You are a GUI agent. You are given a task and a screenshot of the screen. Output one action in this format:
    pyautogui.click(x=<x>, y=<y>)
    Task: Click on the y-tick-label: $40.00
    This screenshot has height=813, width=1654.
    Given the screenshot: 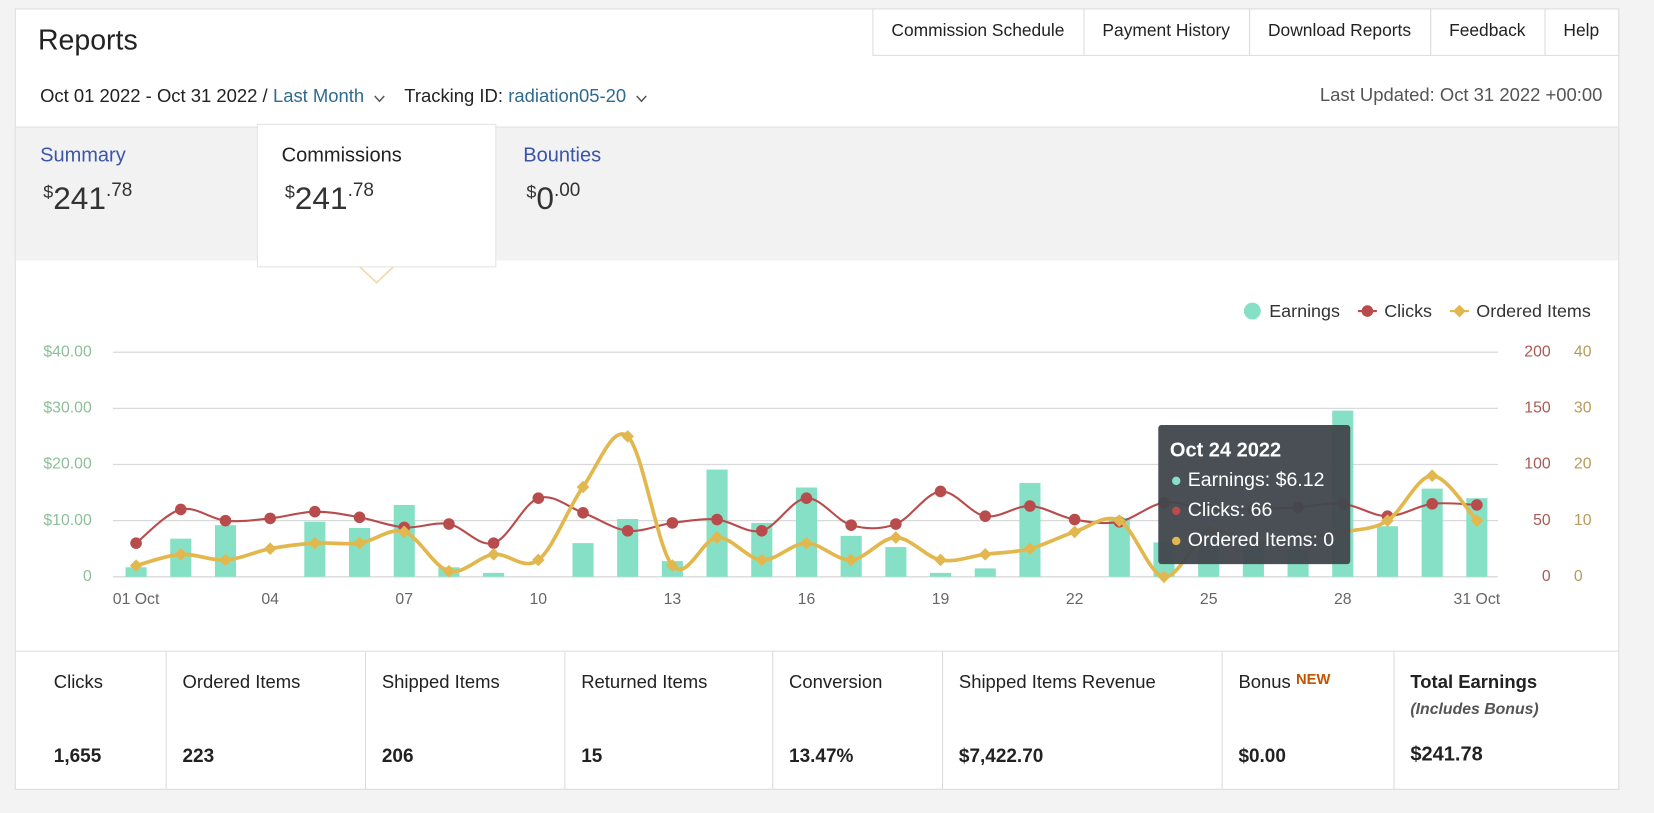 What is the action you would take?
    pyautogui.click(x=67, y=351)
    